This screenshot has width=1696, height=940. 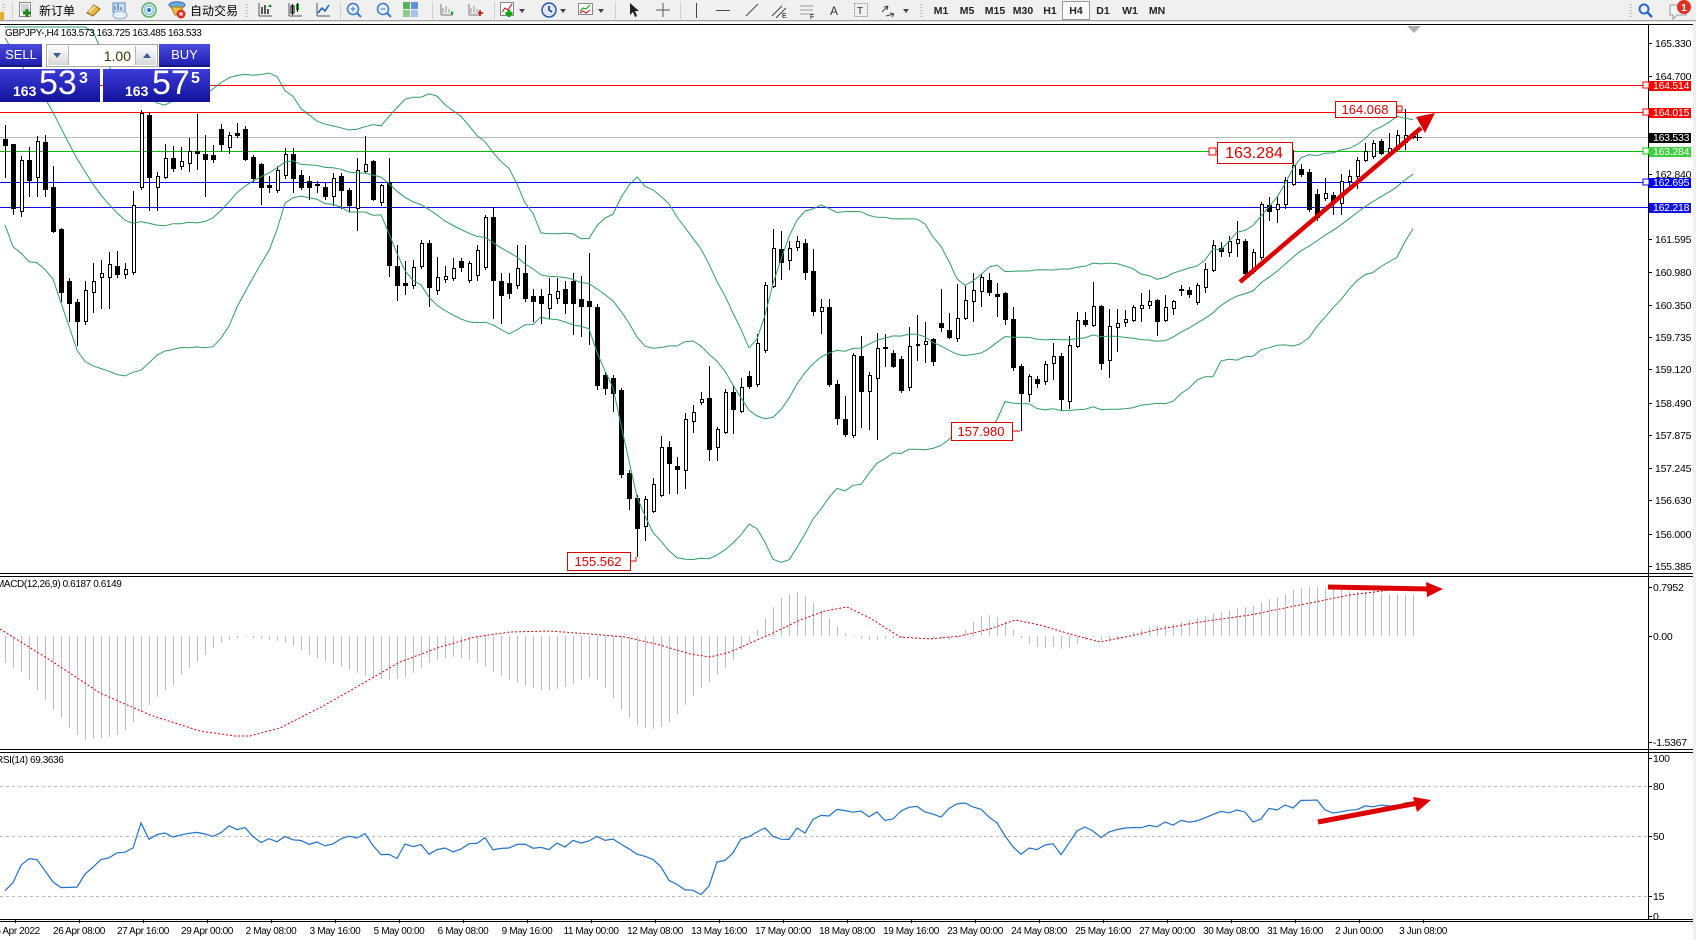 I want to click on svg-text: 162.218, so click(x=1671, y=208).